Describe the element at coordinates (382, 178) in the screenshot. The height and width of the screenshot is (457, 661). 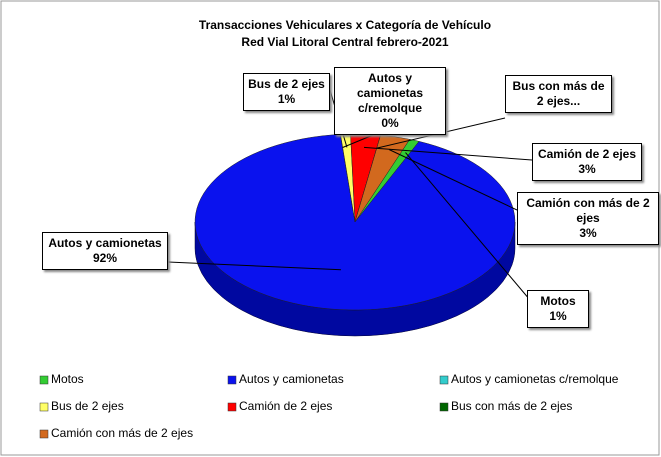
I see `pie-slice` at that location.